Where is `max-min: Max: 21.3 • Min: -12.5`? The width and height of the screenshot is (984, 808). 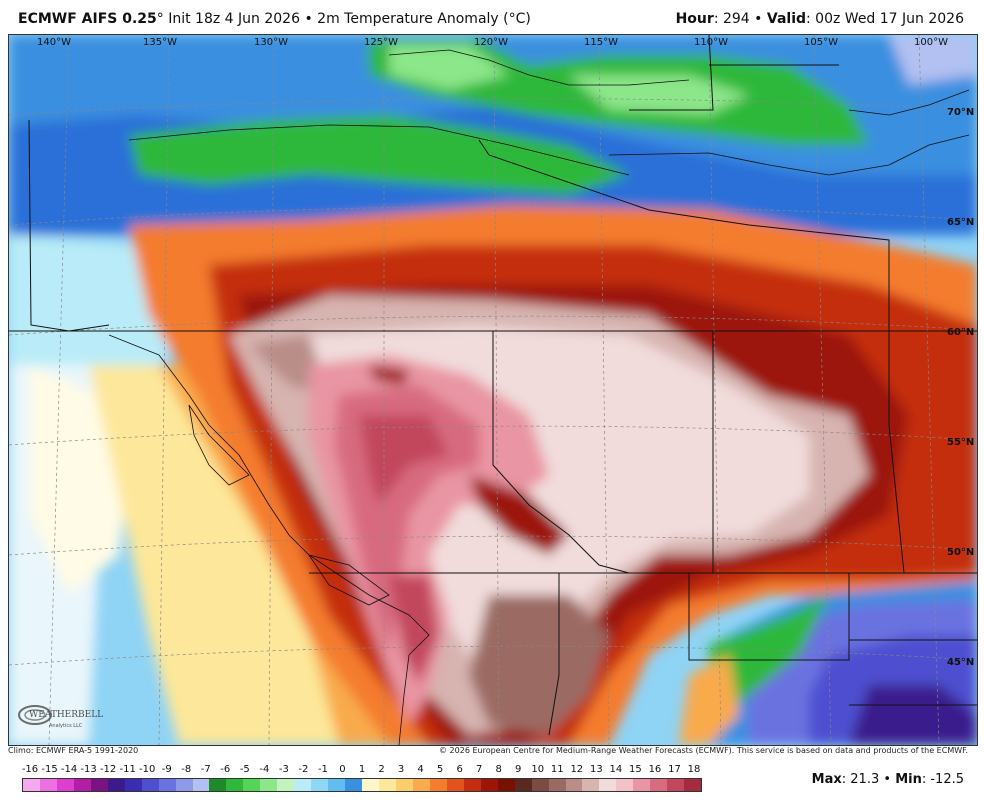
max-min: Max: 21.3 • Min: -12.5 is located at coordinates (888, 779).